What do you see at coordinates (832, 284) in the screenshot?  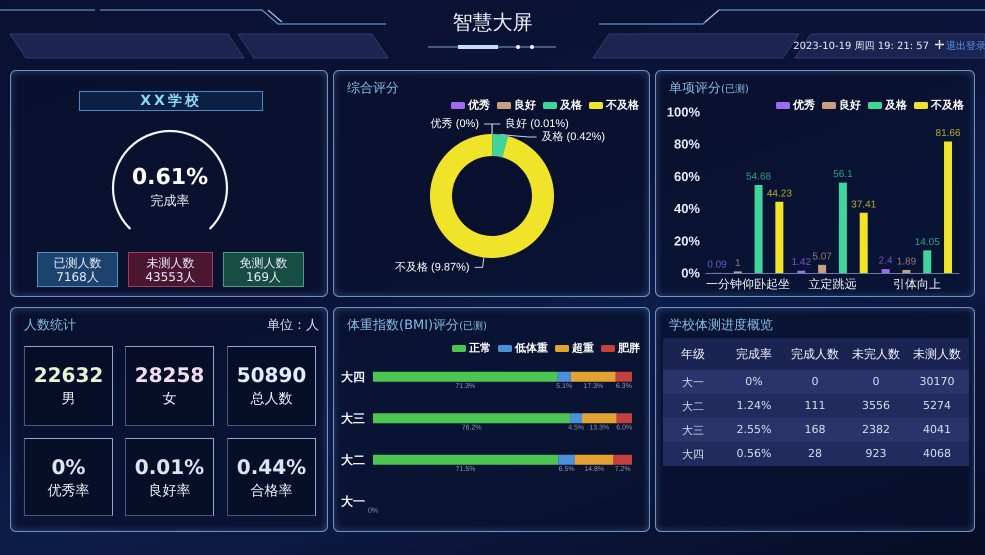 I see `x-tick-label: 立定跳远` at bounding box center [832, 284].